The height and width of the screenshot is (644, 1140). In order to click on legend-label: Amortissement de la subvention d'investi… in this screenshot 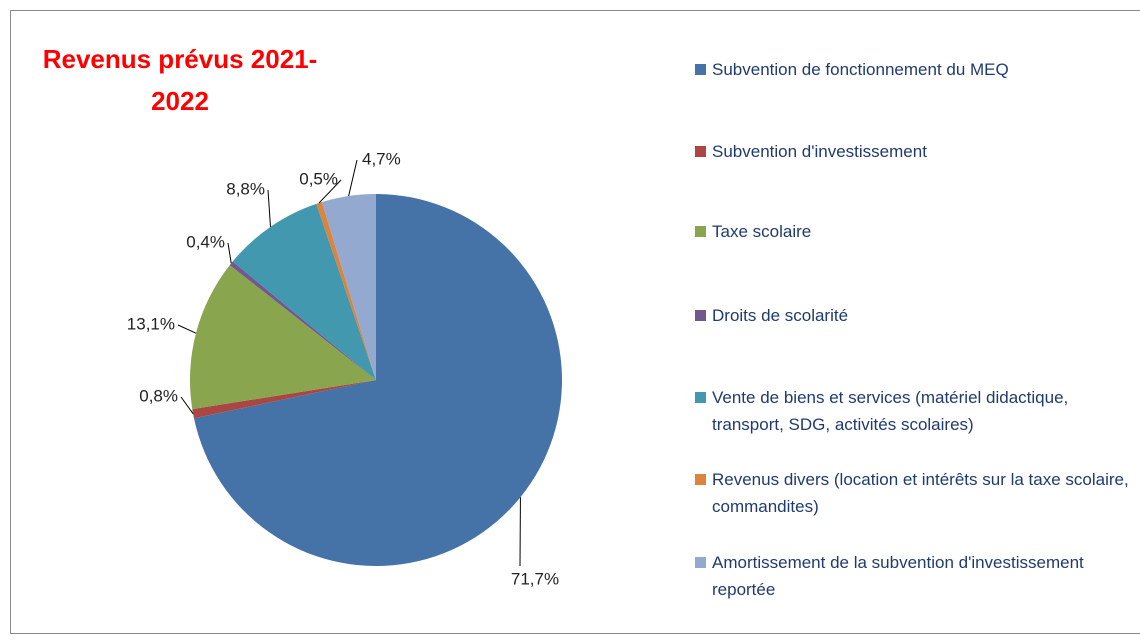, I will do `click(898, 576)`.